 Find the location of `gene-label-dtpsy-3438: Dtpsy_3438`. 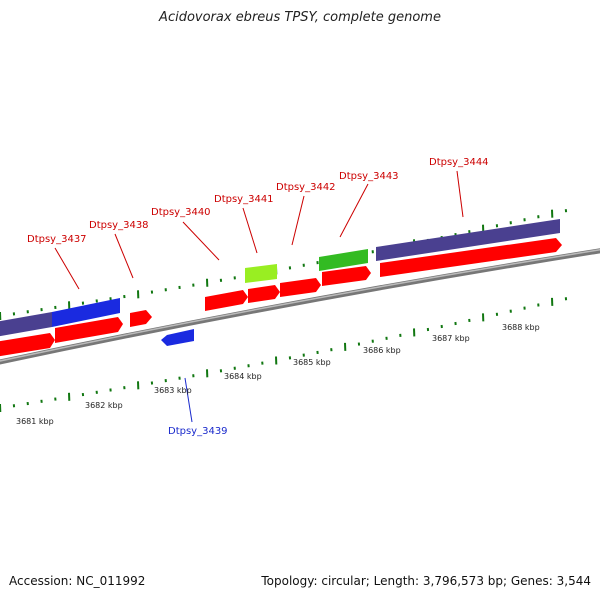

gene-label-dtpsy-3438: Dtpsy_3438 is located at coordinates (119, 225).